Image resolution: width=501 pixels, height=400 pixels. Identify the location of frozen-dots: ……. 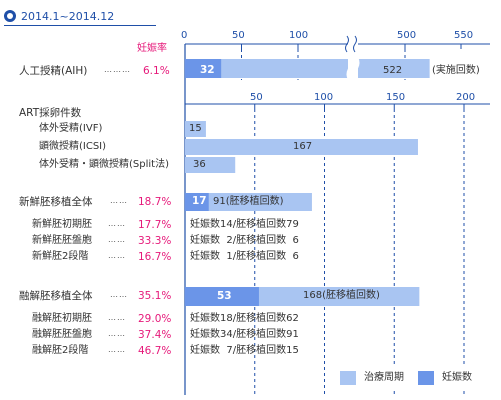
(119, 294).